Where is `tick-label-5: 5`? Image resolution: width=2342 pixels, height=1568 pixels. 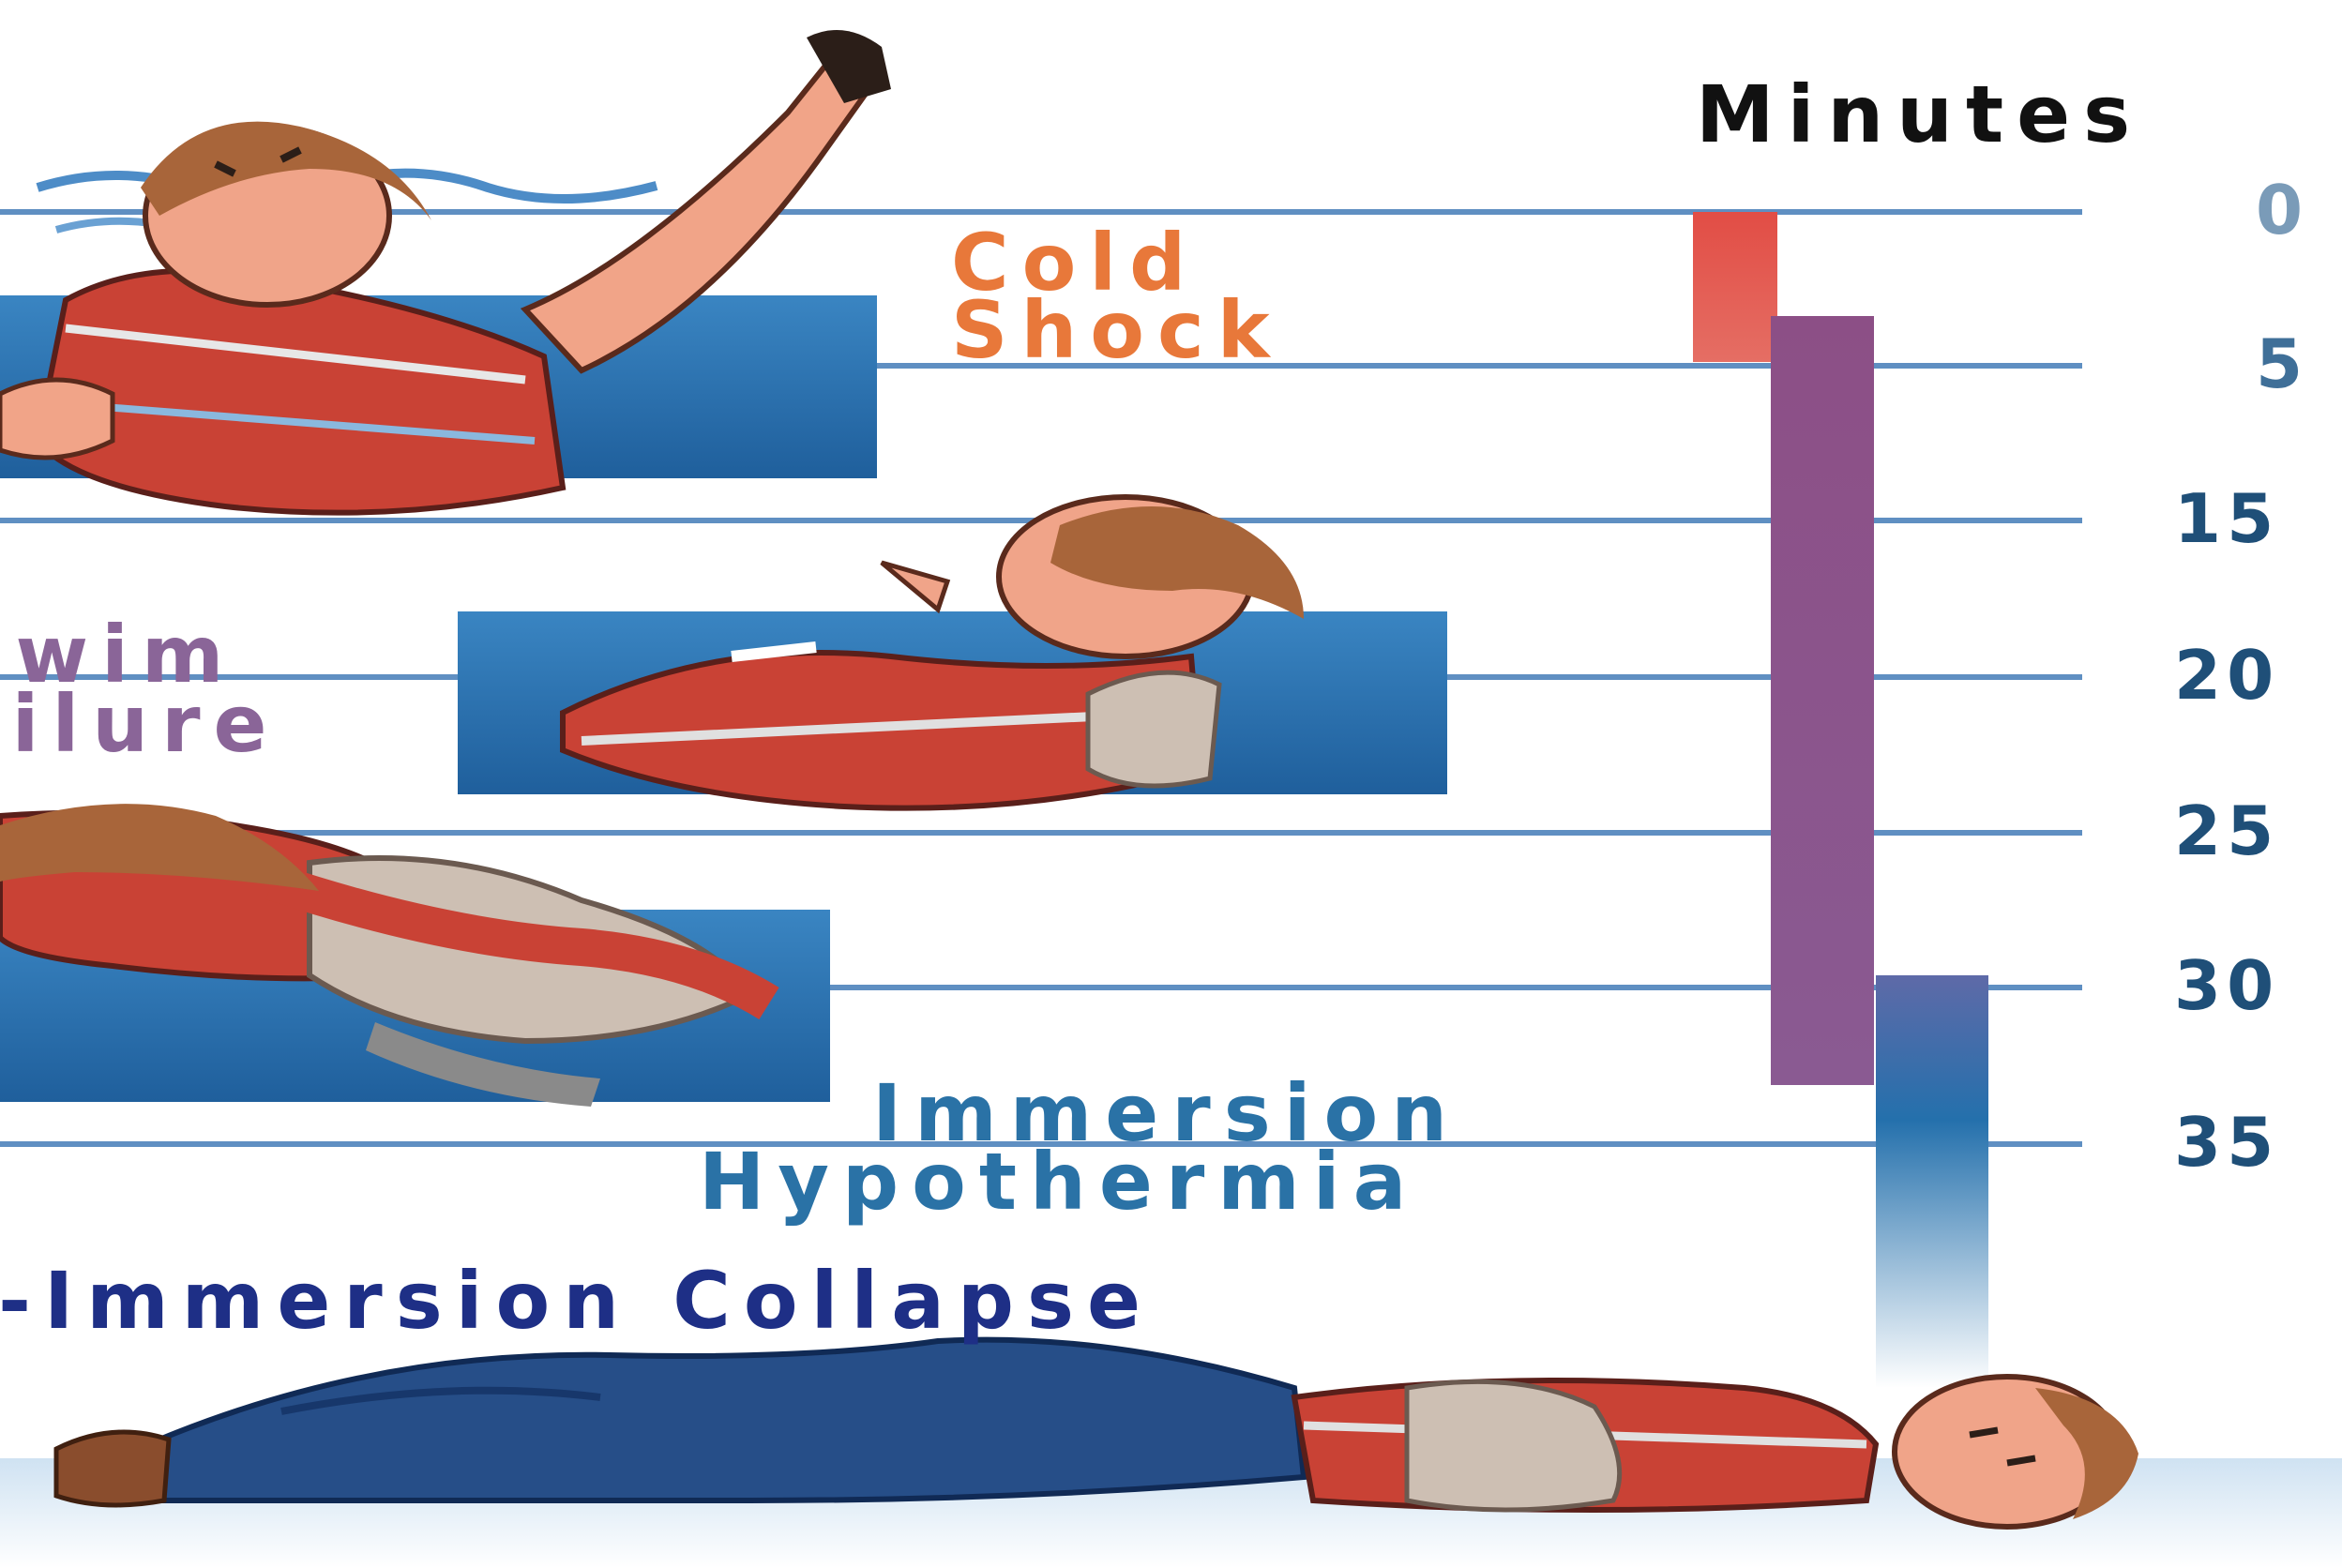 tick-label-5: 5 is located at coordinates (2282, 364).